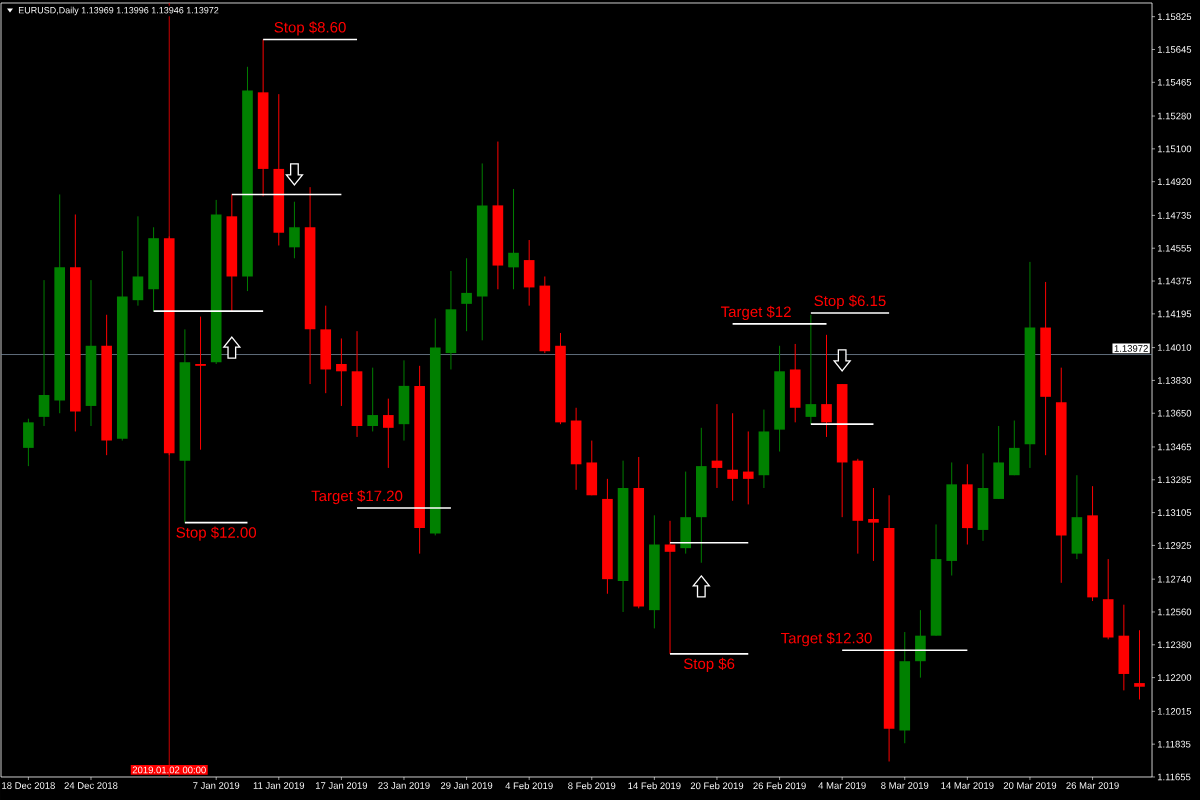  What do you see at coordinates (216, 533) in the screenshot?
I see `series-label: Stop $12.00` at bounding box center [216, 533].